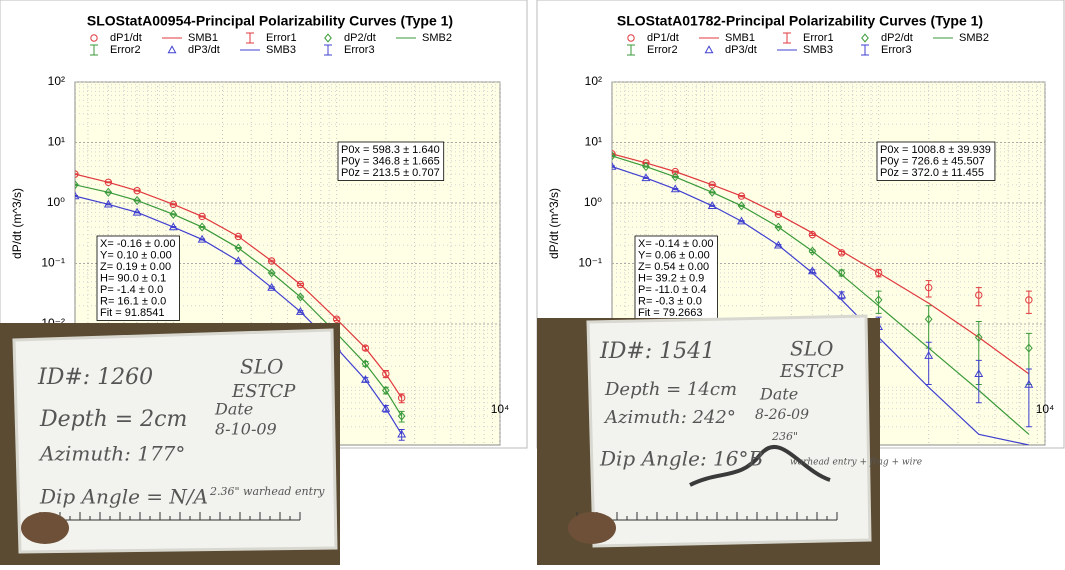  What do you see at coordinates (233, 409) in the screenshot?
I see `handwriting: Date` at bounding box center [233, 409].